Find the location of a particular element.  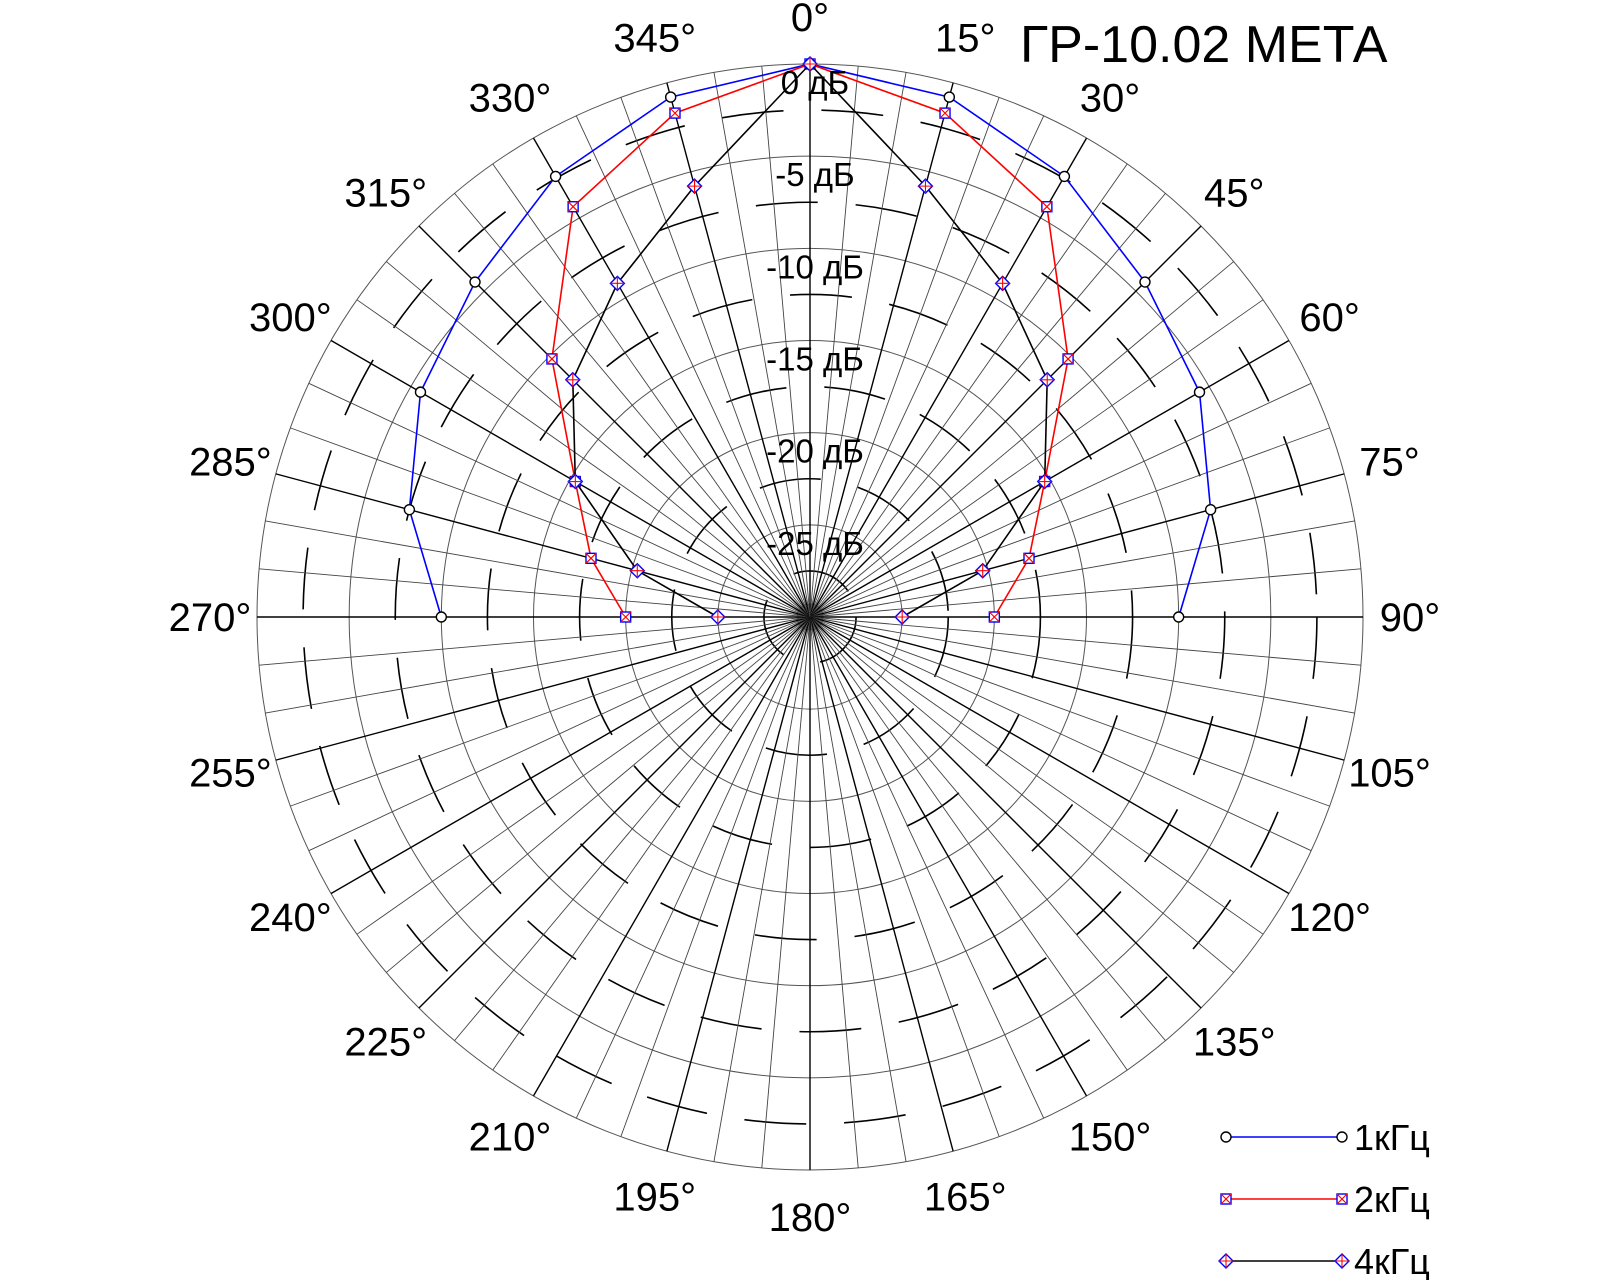

legend-item: 1кГц is located at coordinates (1325, 1137).